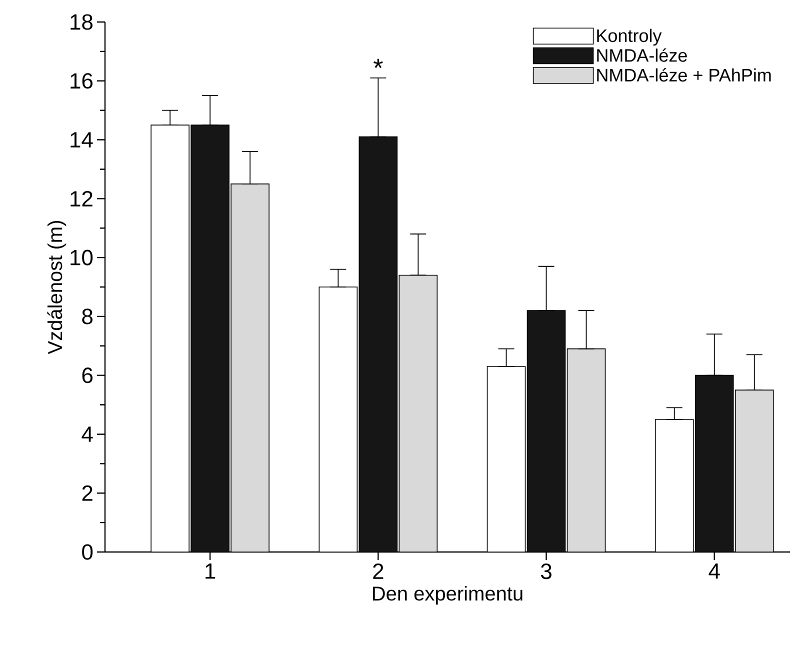  Describe the element at coordinates (378, 63) in the screenshot. I see `annotation: *` at that location.